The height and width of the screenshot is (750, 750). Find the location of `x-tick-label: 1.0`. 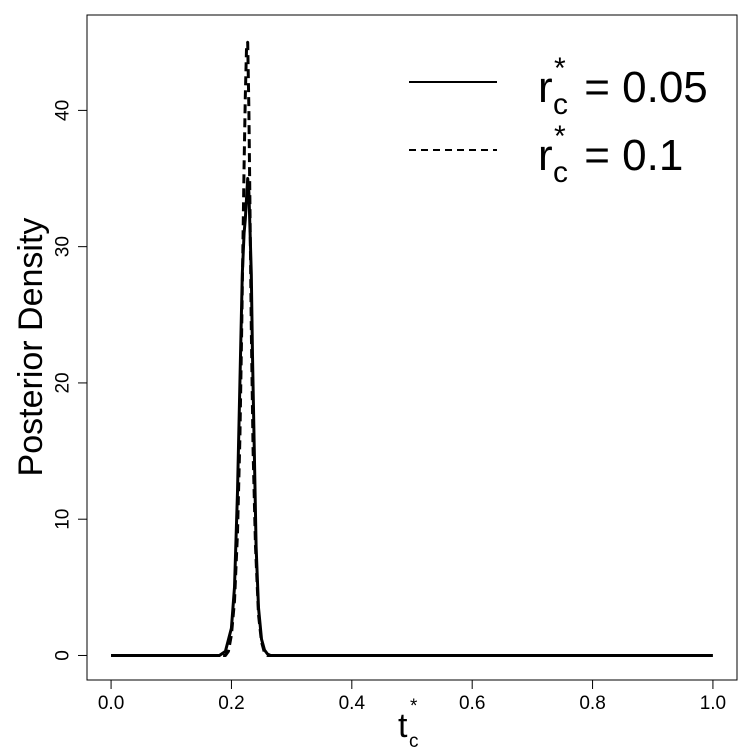

x-tick-label: 1.0 is located at coordinates (713, 703).